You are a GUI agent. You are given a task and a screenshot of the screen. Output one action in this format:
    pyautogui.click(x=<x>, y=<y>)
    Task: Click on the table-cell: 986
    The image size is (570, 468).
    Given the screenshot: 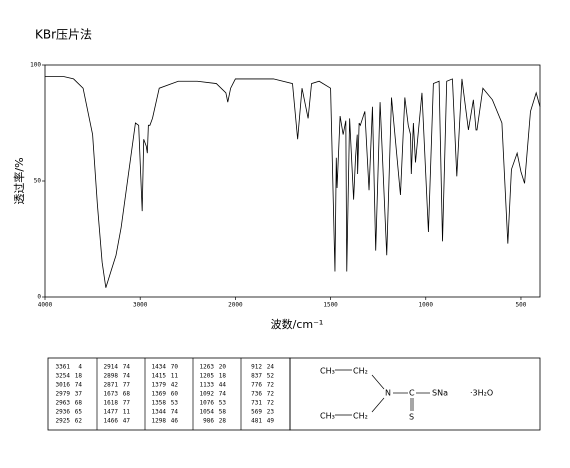 What is the action you would take?
    pyautogui.click(x=208, y=421)
    